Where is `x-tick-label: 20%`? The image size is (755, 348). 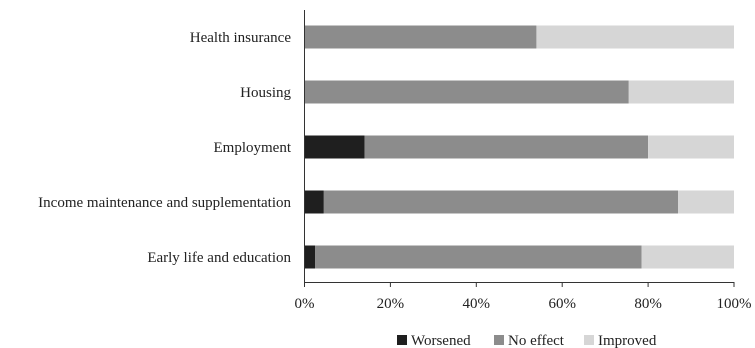 x-tick-label: 20% is located at coordinates (391, 304).